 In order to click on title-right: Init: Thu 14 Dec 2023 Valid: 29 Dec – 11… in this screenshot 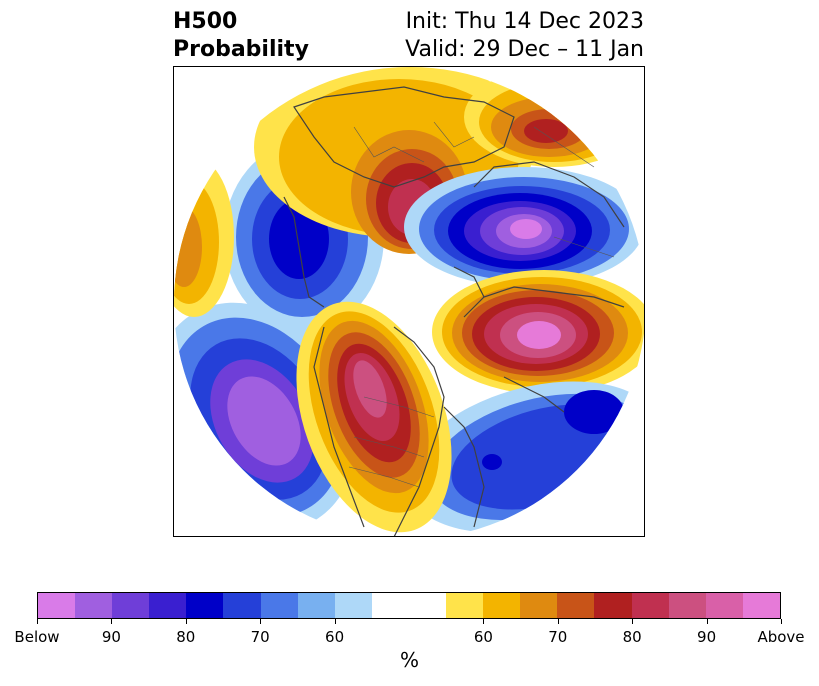, I will do `click(524, 36)`.